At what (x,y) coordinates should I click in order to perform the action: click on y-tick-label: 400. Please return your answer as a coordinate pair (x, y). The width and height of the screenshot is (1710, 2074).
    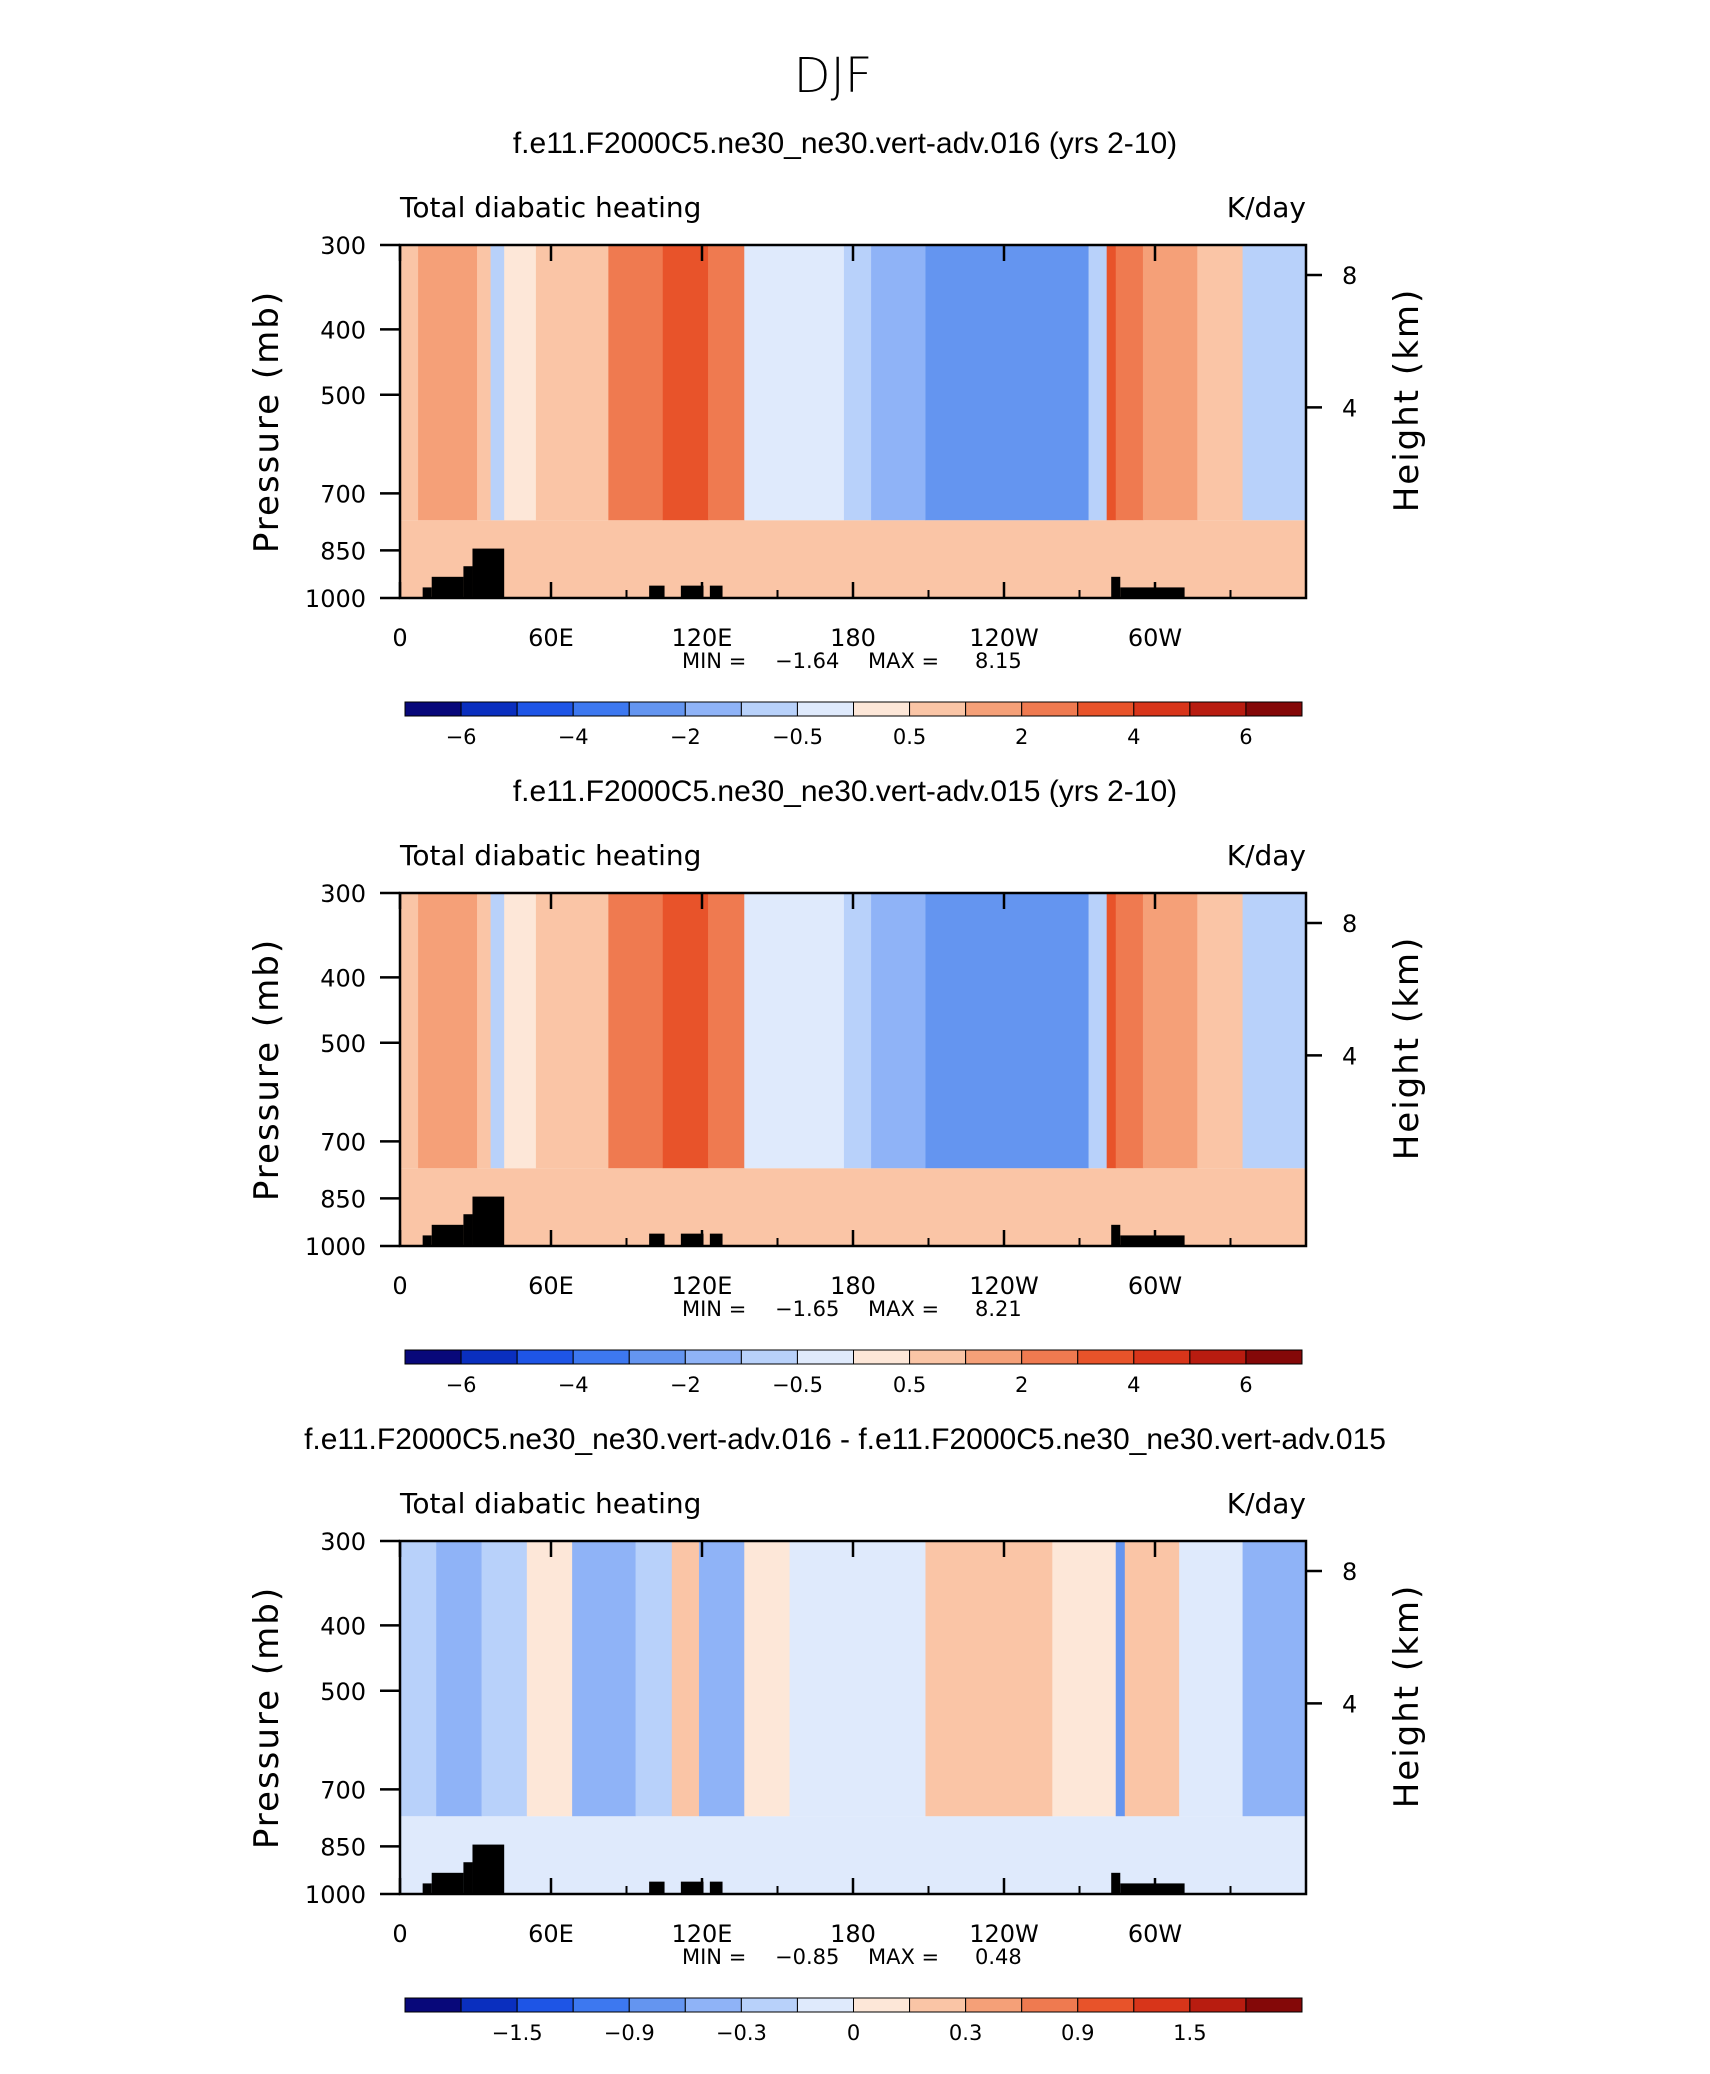
    Looking at the image, I should click on (343, 330).